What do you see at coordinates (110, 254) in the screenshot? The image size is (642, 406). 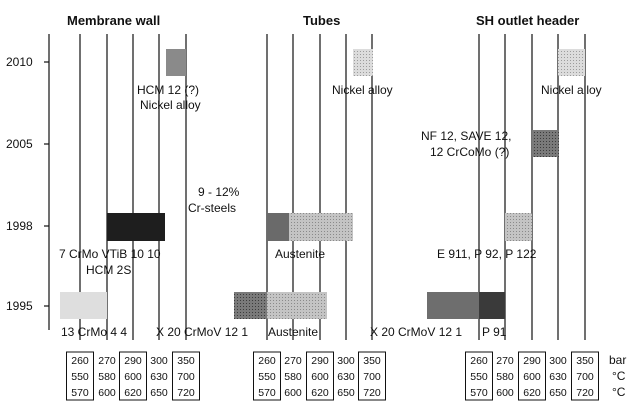 I see `label-membrane-1998-line1: 7 CrMo VTiB 10 10` at bounding box center [110, 254].